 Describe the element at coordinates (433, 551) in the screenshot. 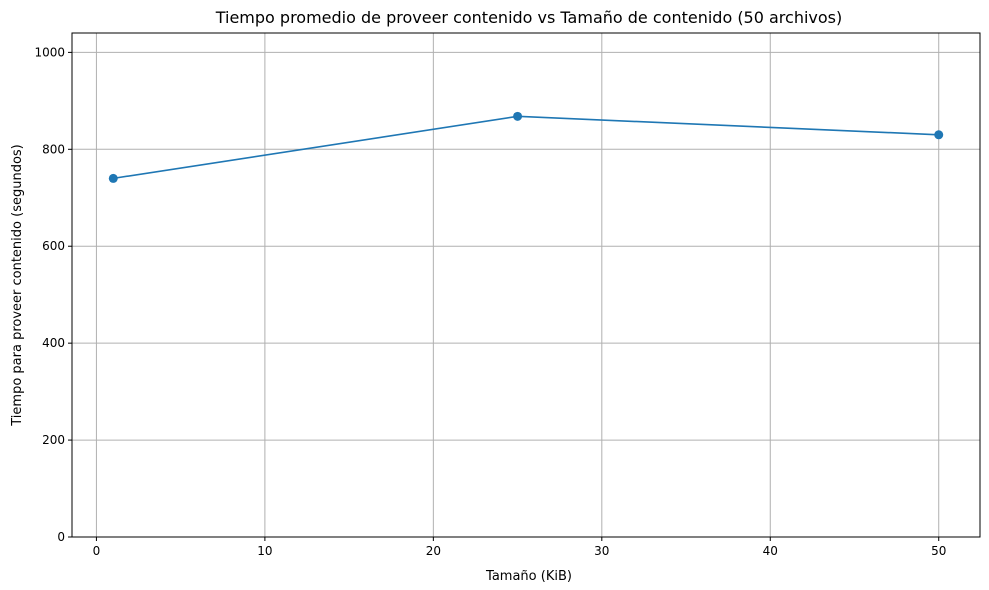

I see `x-tick-label: 20` at that location.